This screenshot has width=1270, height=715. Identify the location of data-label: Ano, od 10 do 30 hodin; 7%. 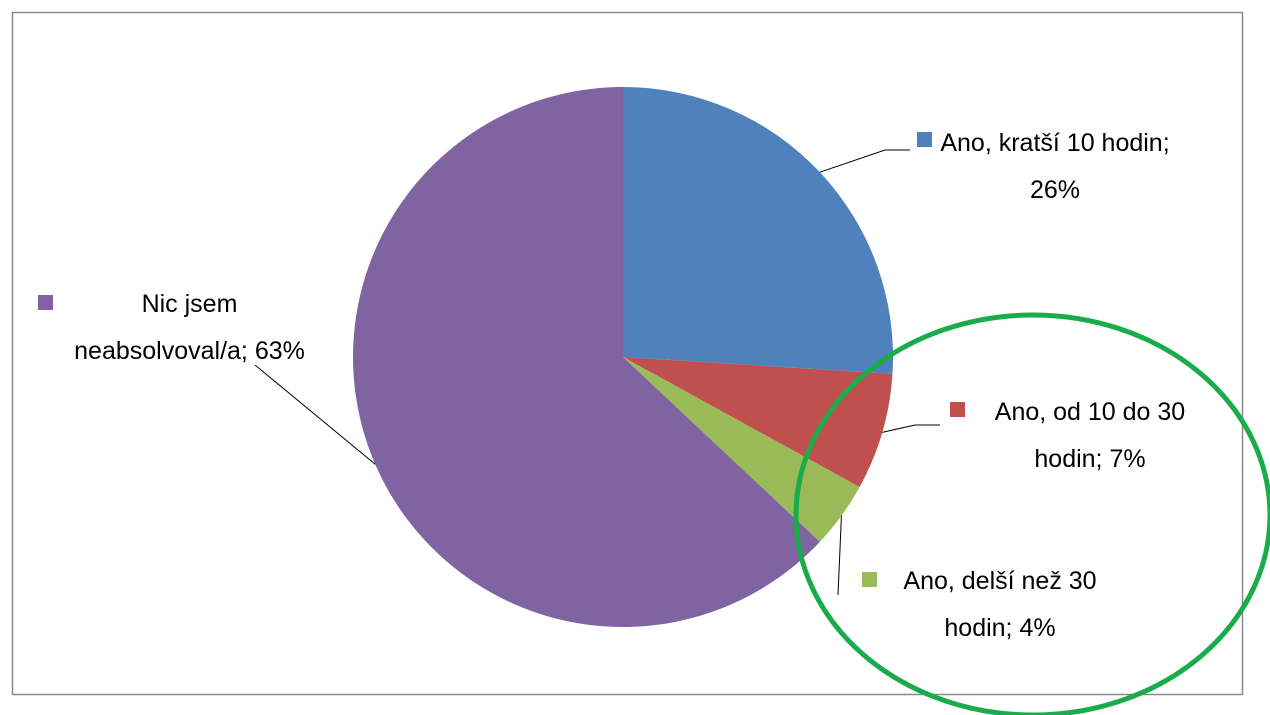
(1090, 435).